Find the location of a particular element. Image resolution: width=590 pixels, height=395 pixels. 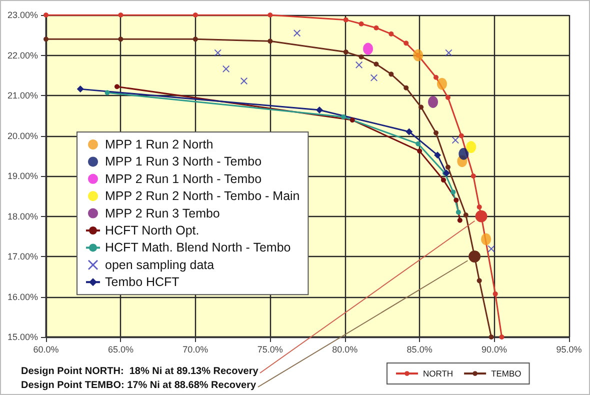

annotation: Design Point TEMBO: 17% Ni at 88.68% Recovery is located at coordinates (138, 385).